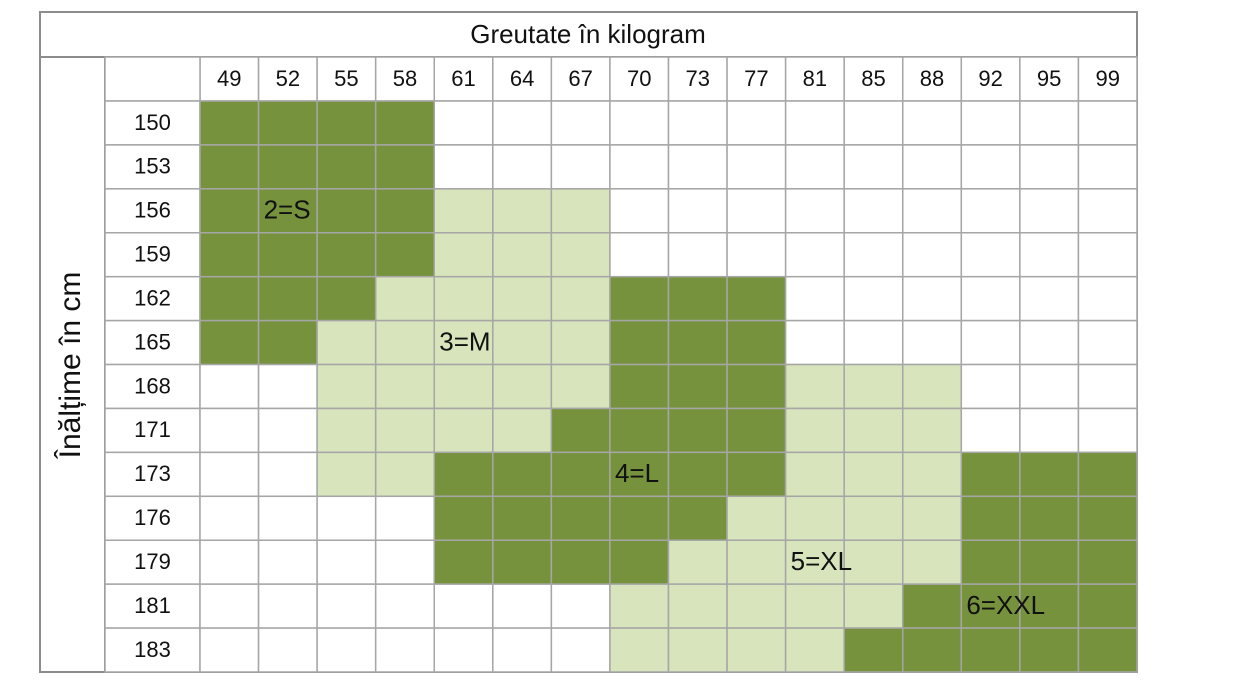 The width and height of the screenshot is (1247, 700). I want to click on column-header: 55, so click(346, 78).